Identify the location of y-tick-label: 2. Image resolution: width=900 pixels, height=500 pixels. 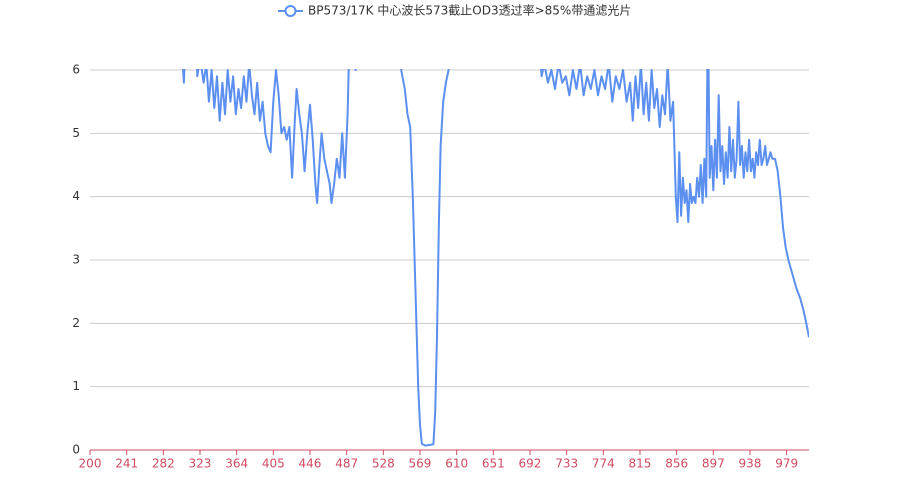
(76, 323).